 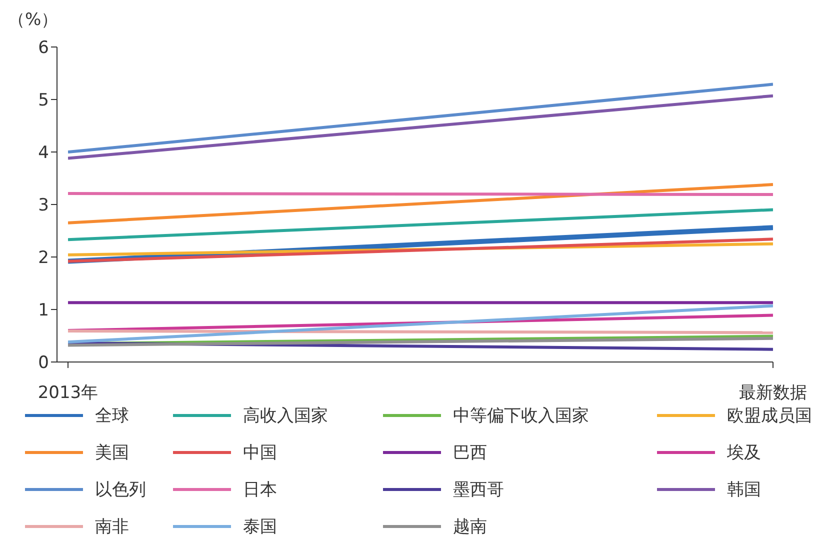 I want to click on legend-label: 欧盟成员国, so click(x=769, y=416).